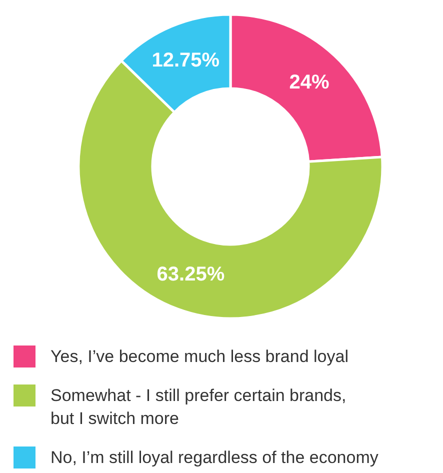  What do you see at coordinates (198, 407) in the screenshot?
I see `legend-label: Somewhat - I still prefer certain brands, but I switch more` at bounding box center [198, 407].